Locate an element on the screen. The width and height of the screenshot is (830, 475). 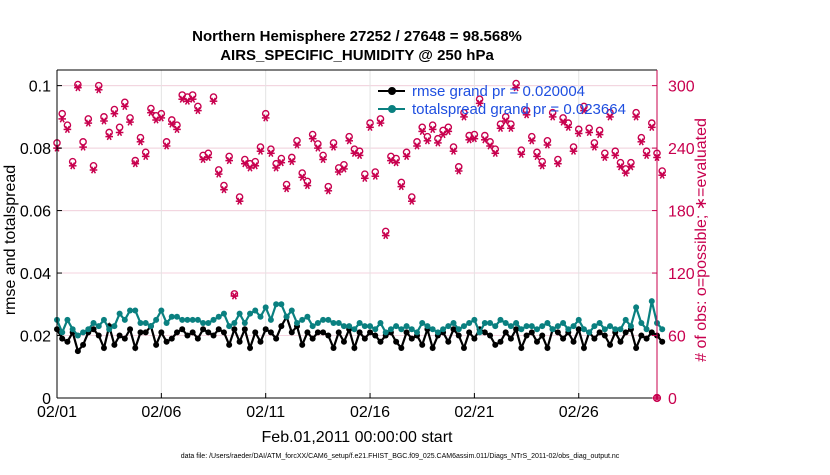
x-axis-label: Feb.01,2011 00:00:00 start is located at coordinates (358, 437).